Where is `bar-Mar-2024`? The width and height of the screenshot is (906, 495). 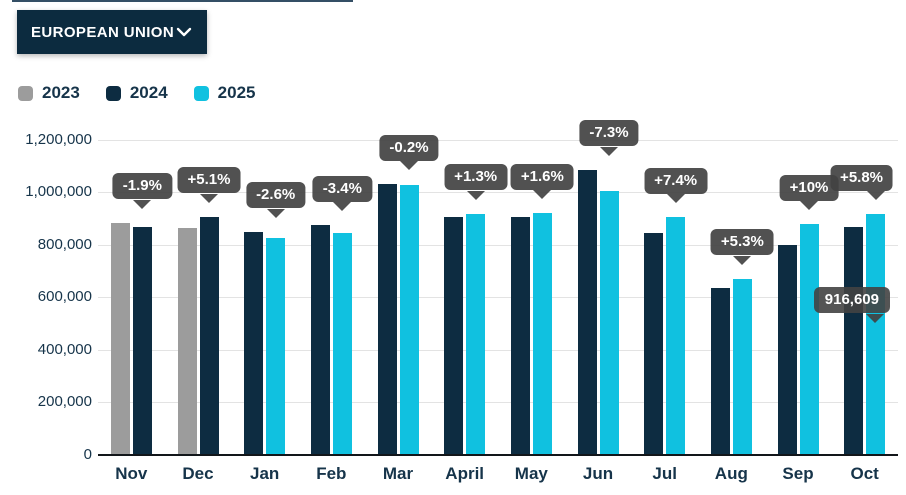
bar-Mar-2024 is located at coordinates (387, 319).